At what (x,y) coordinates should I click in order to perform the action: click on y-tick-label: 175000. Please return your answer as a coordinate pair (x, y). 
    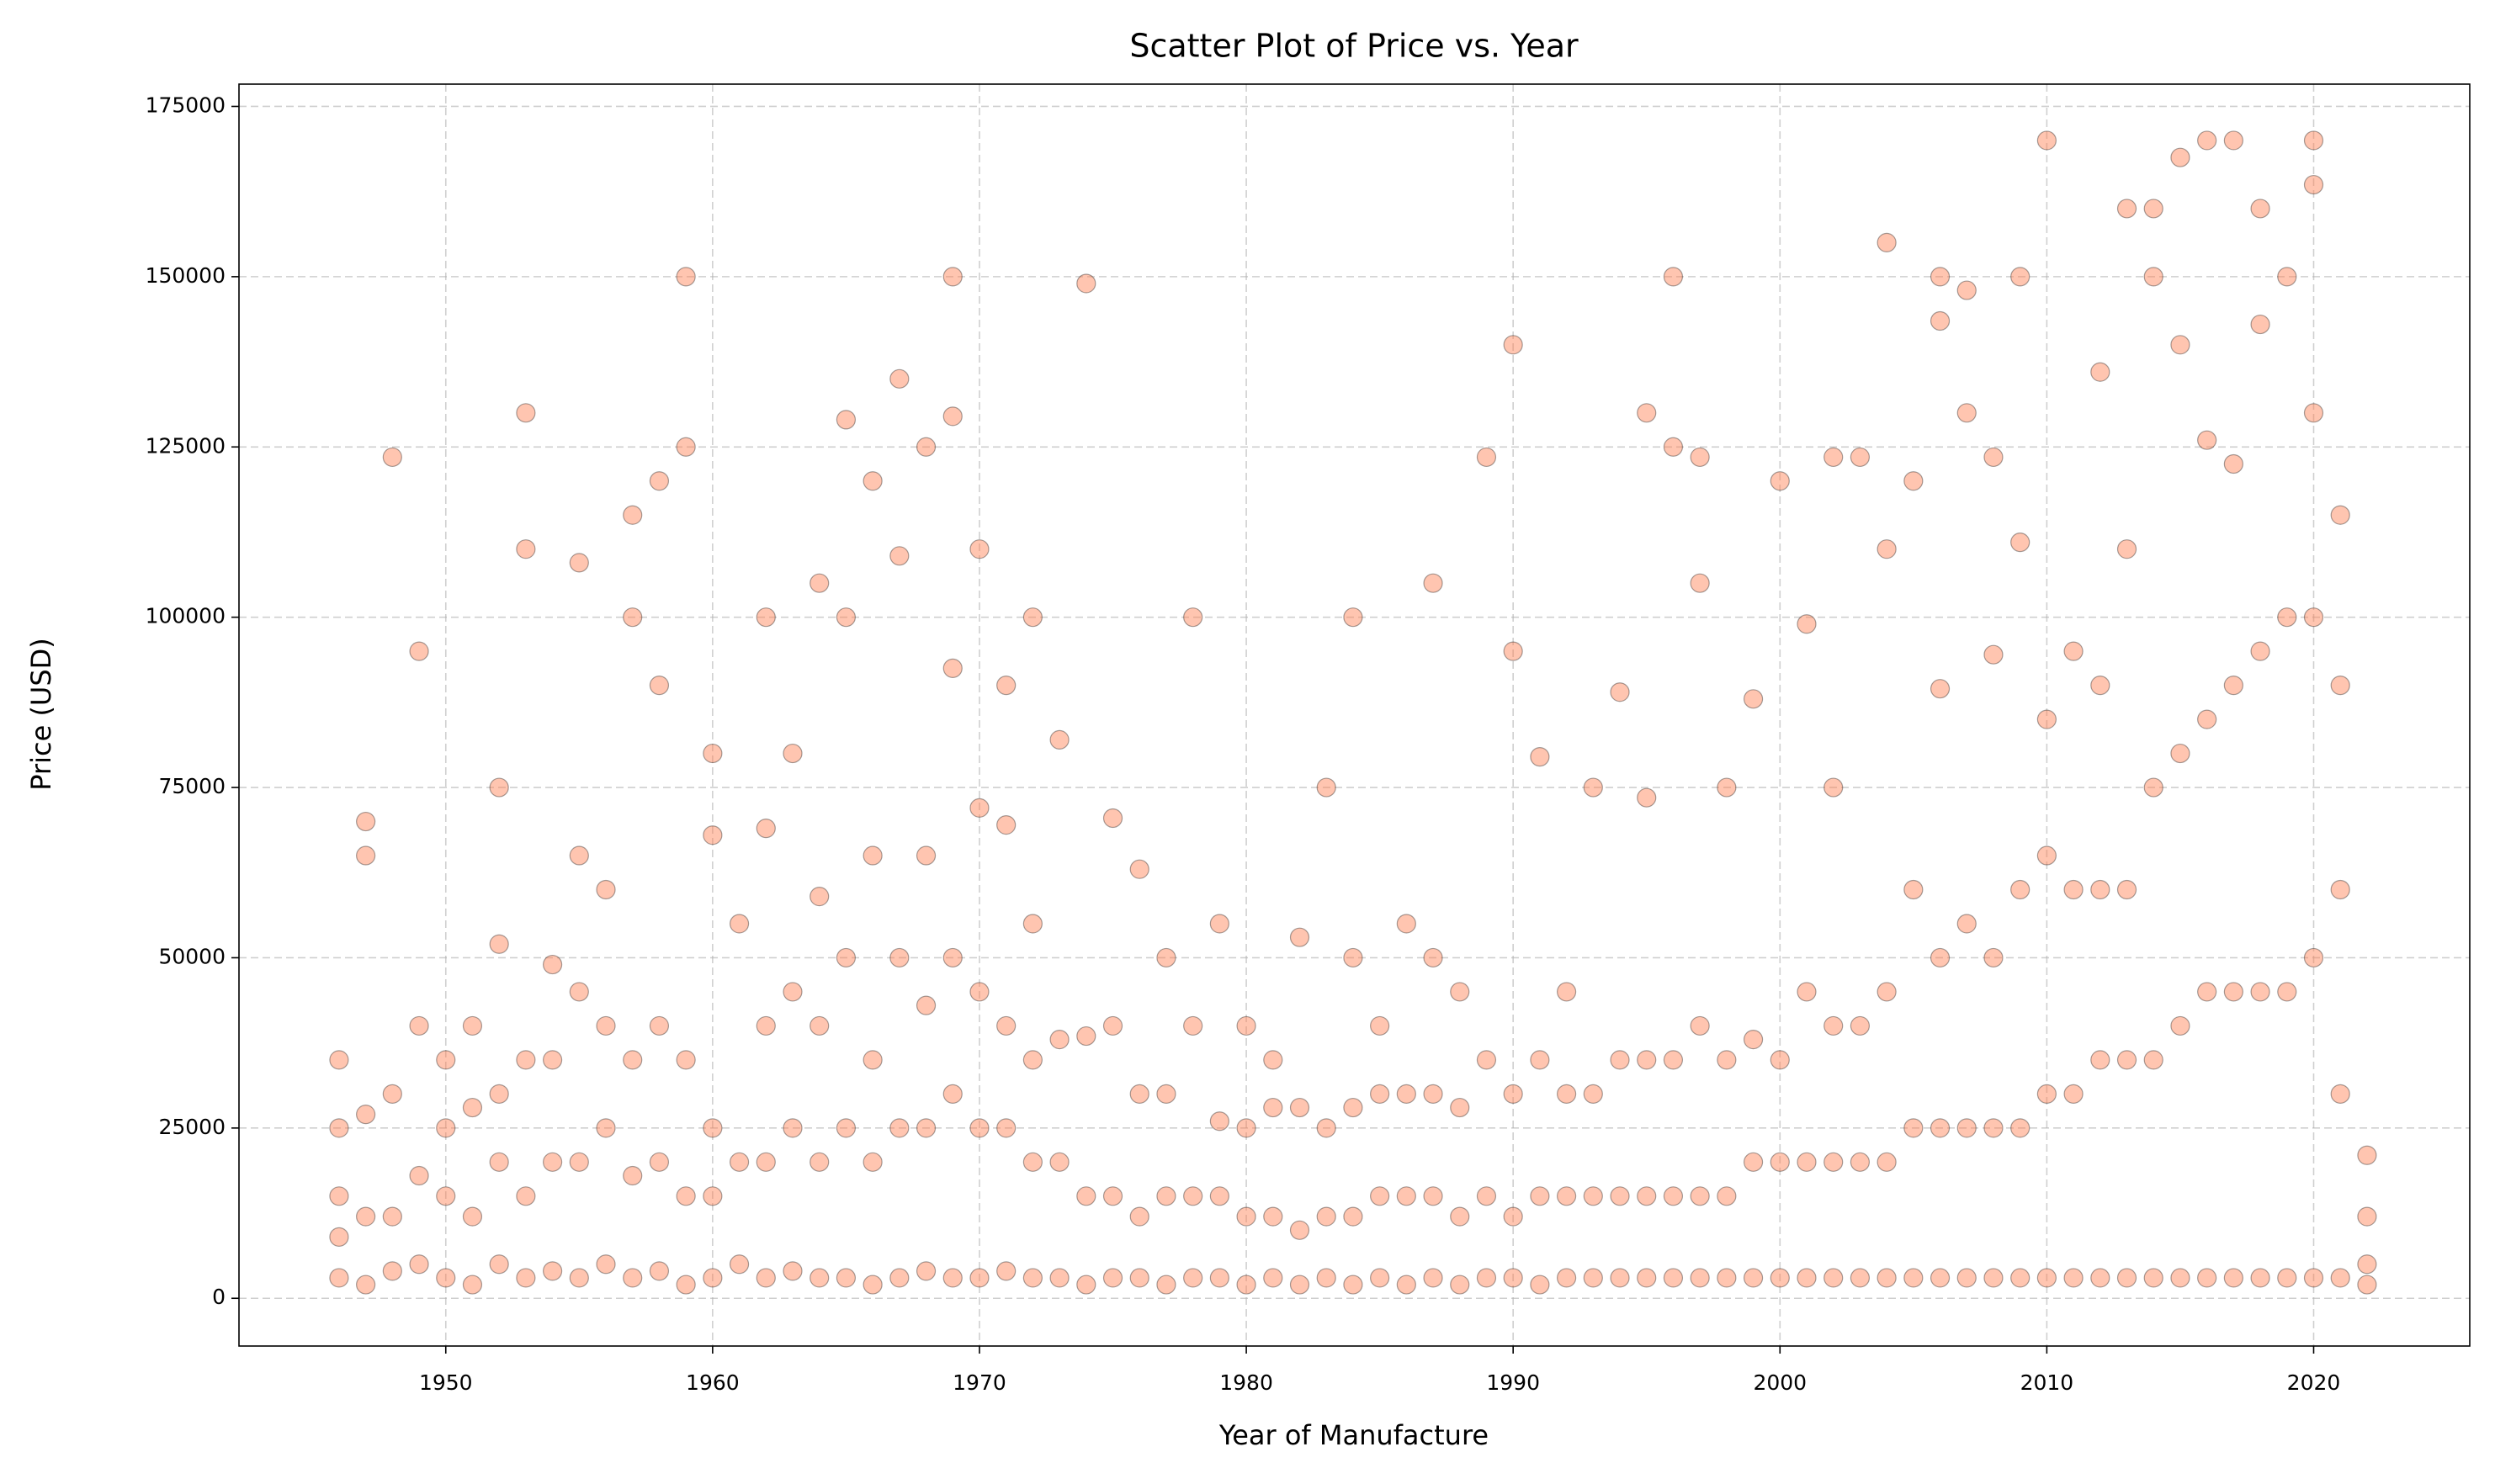
    Looking at the image, I should click on (186, 105).